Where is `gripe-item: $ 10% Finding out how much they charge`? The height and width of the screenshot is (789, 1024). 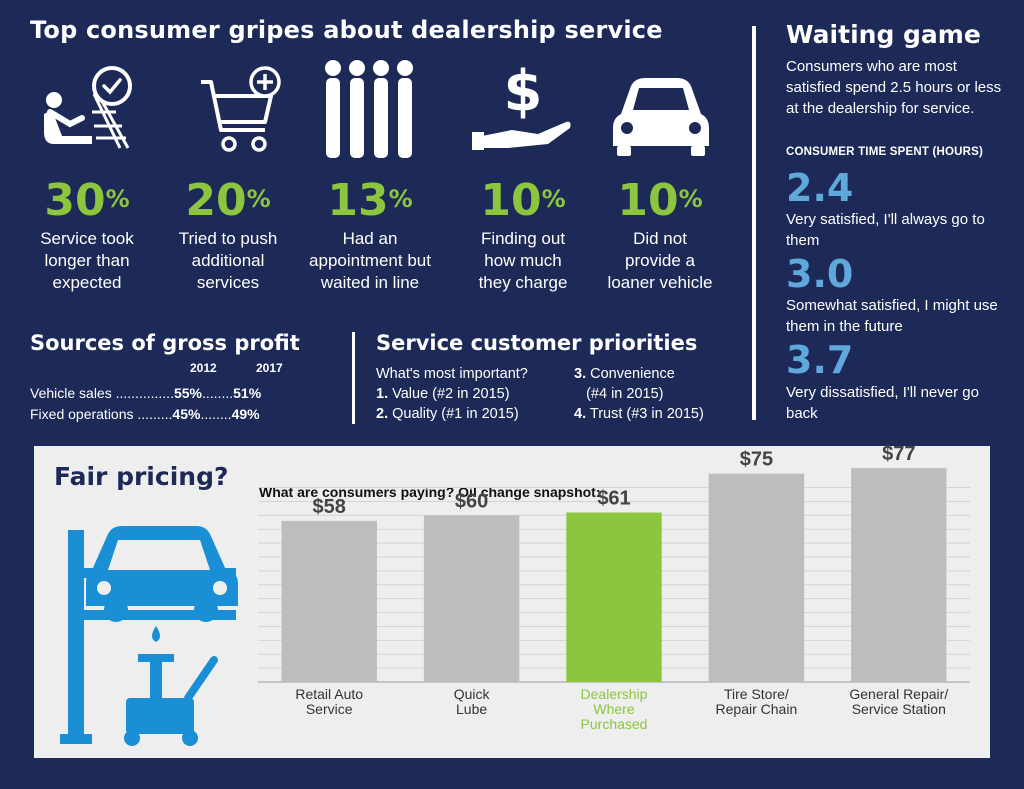 gripe-item: $ 10% Finding out how much they charge is located at coordinates (523, 173).